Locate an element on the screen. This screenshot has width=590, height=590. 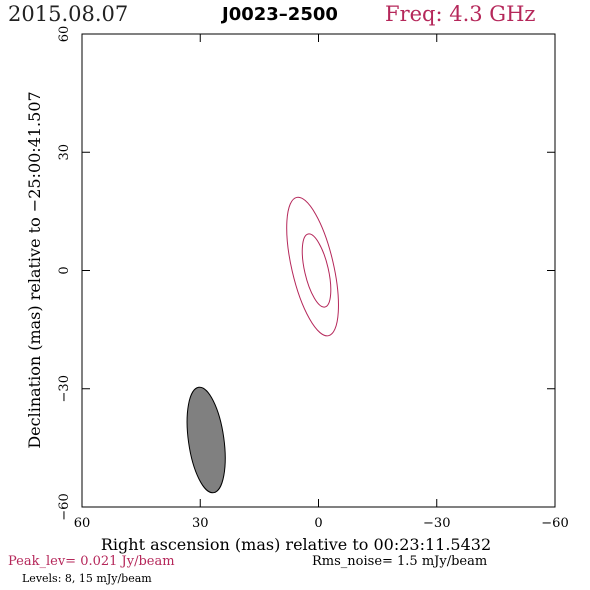
y-tick-label: 60 is located at coordinates (64, 34).